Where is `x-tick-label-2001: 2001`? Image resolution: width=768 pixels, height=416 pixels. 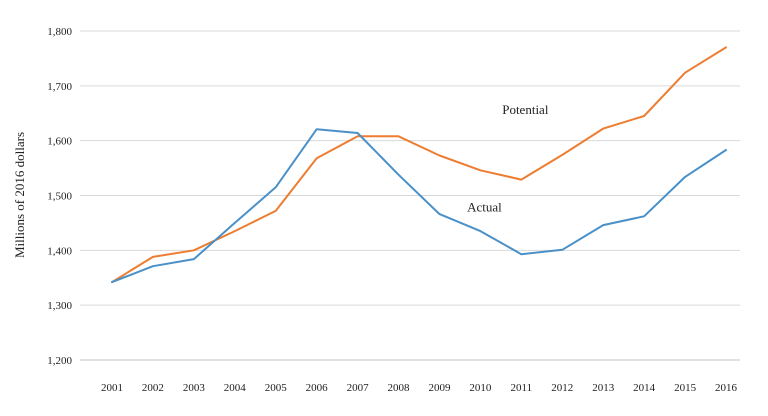 x-tick-label-2001: 2001 is located at coordinates (112, 388).